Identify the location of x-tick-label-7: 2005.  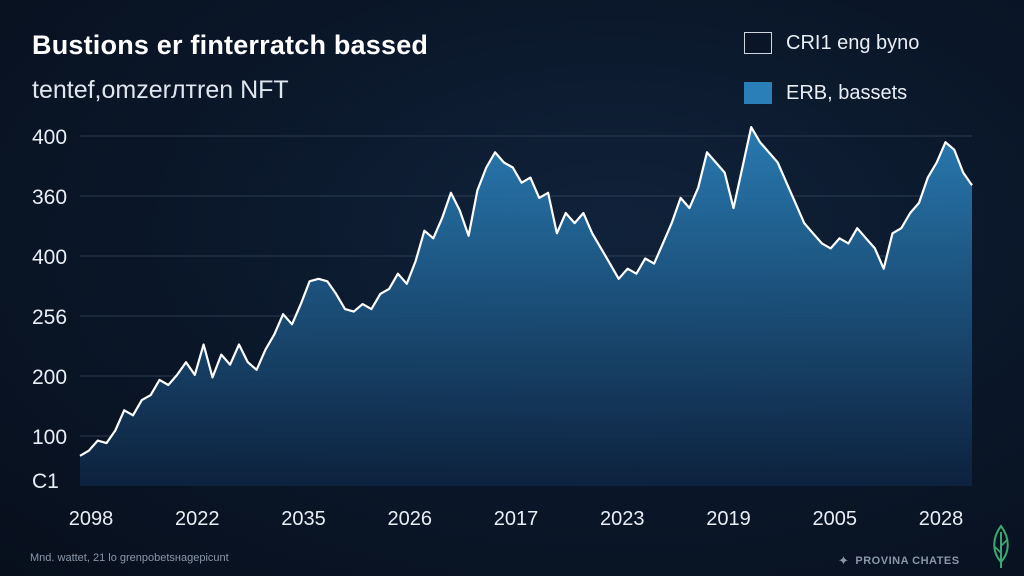
(835, 519).